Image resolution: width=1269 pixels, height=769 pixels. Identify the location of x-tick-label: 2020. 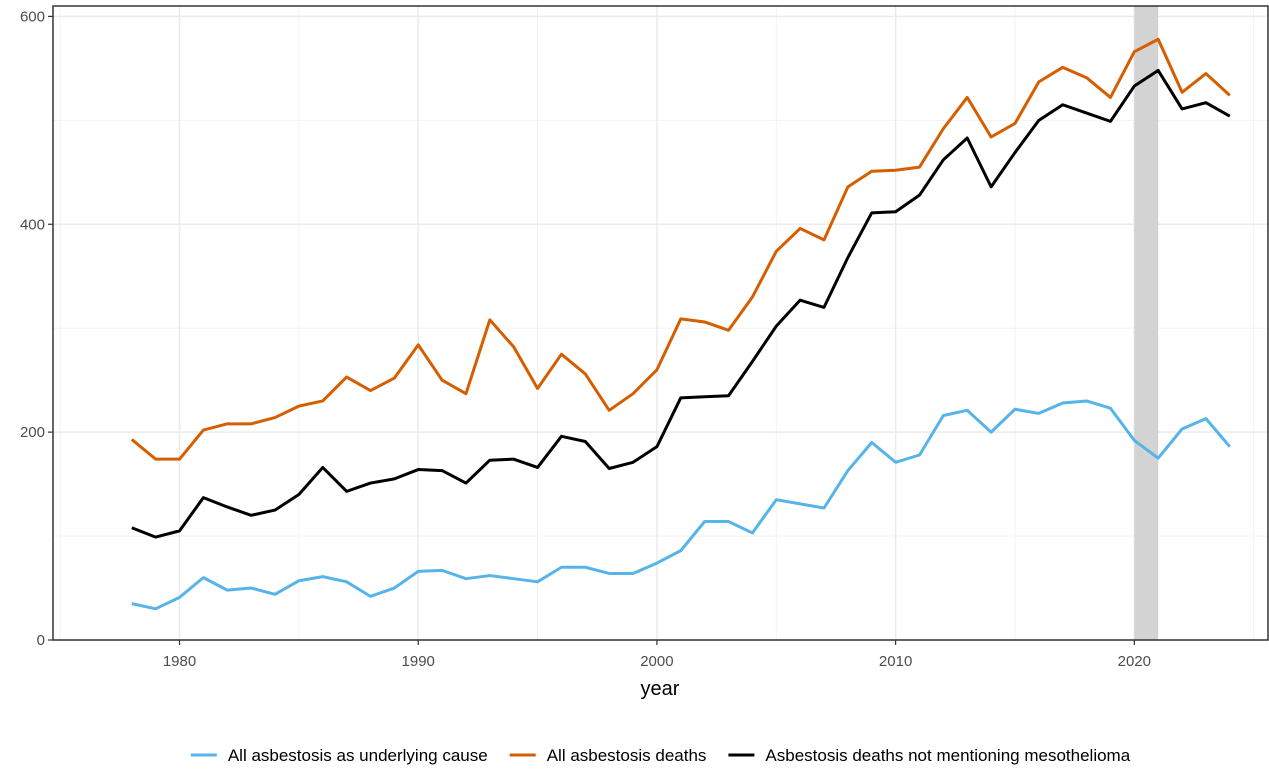
(1134, 661).